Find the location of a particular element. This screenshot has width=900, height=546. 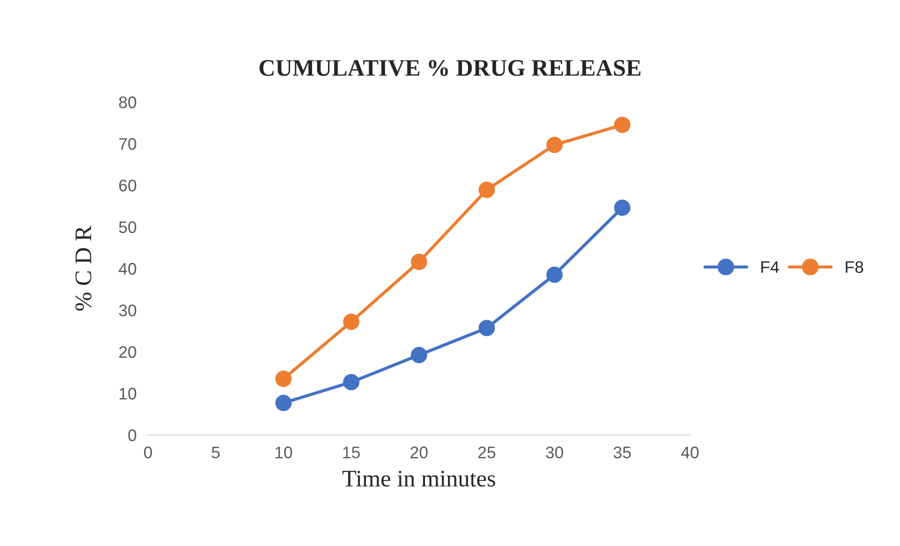

y-tick-label: 50 is located at coordinates (127, 227).